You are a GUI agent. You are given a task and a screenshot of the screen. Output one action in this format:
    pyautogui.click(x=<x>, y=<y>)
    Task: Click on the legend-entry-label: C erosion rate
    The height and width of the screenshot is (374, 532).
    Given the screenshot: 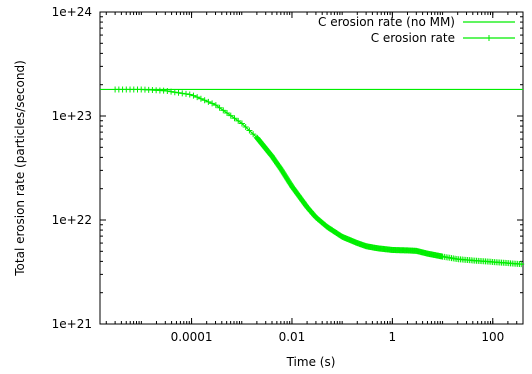 What is the action you would take?
    pyautogui.click(x=413, y=38)
    